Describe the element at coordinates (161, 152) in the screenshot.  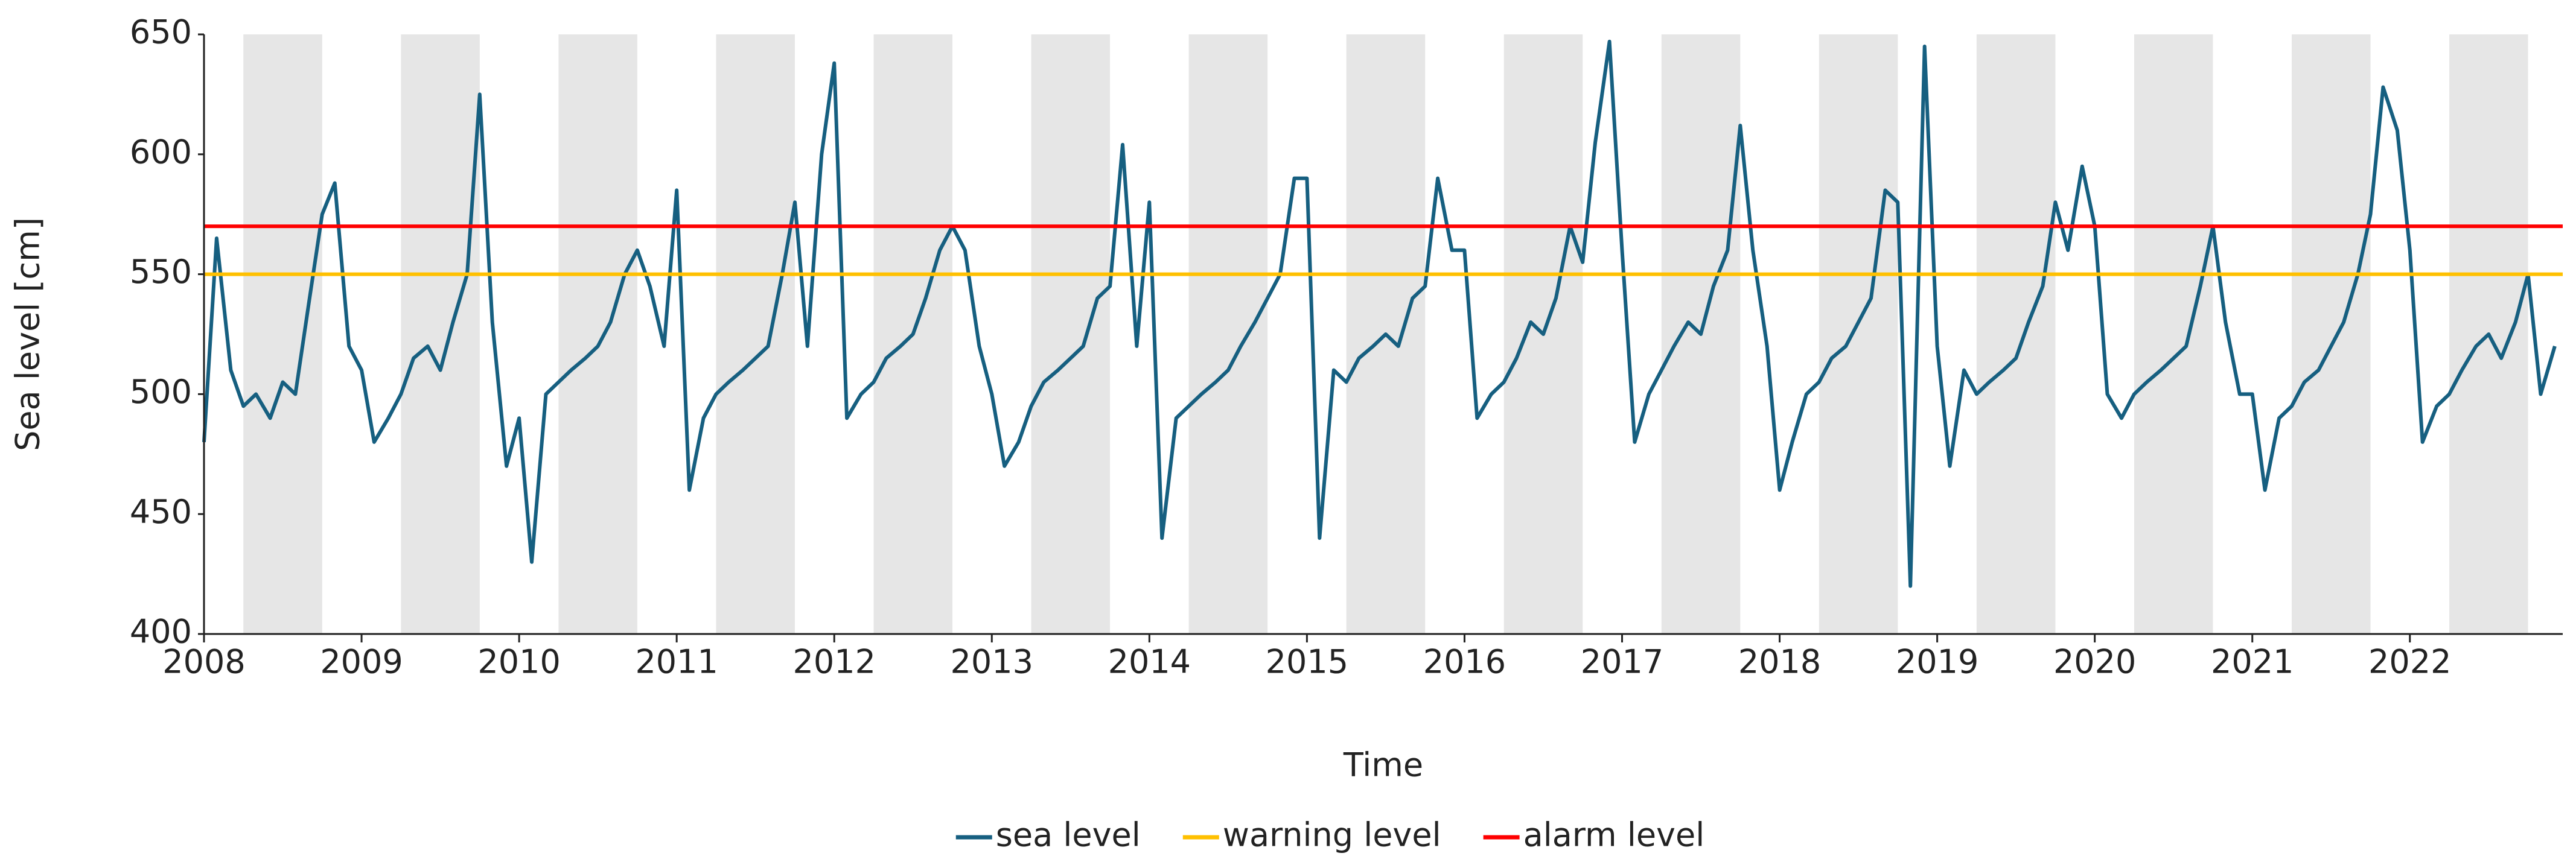
I see `y-tick-label: 600` at that location.